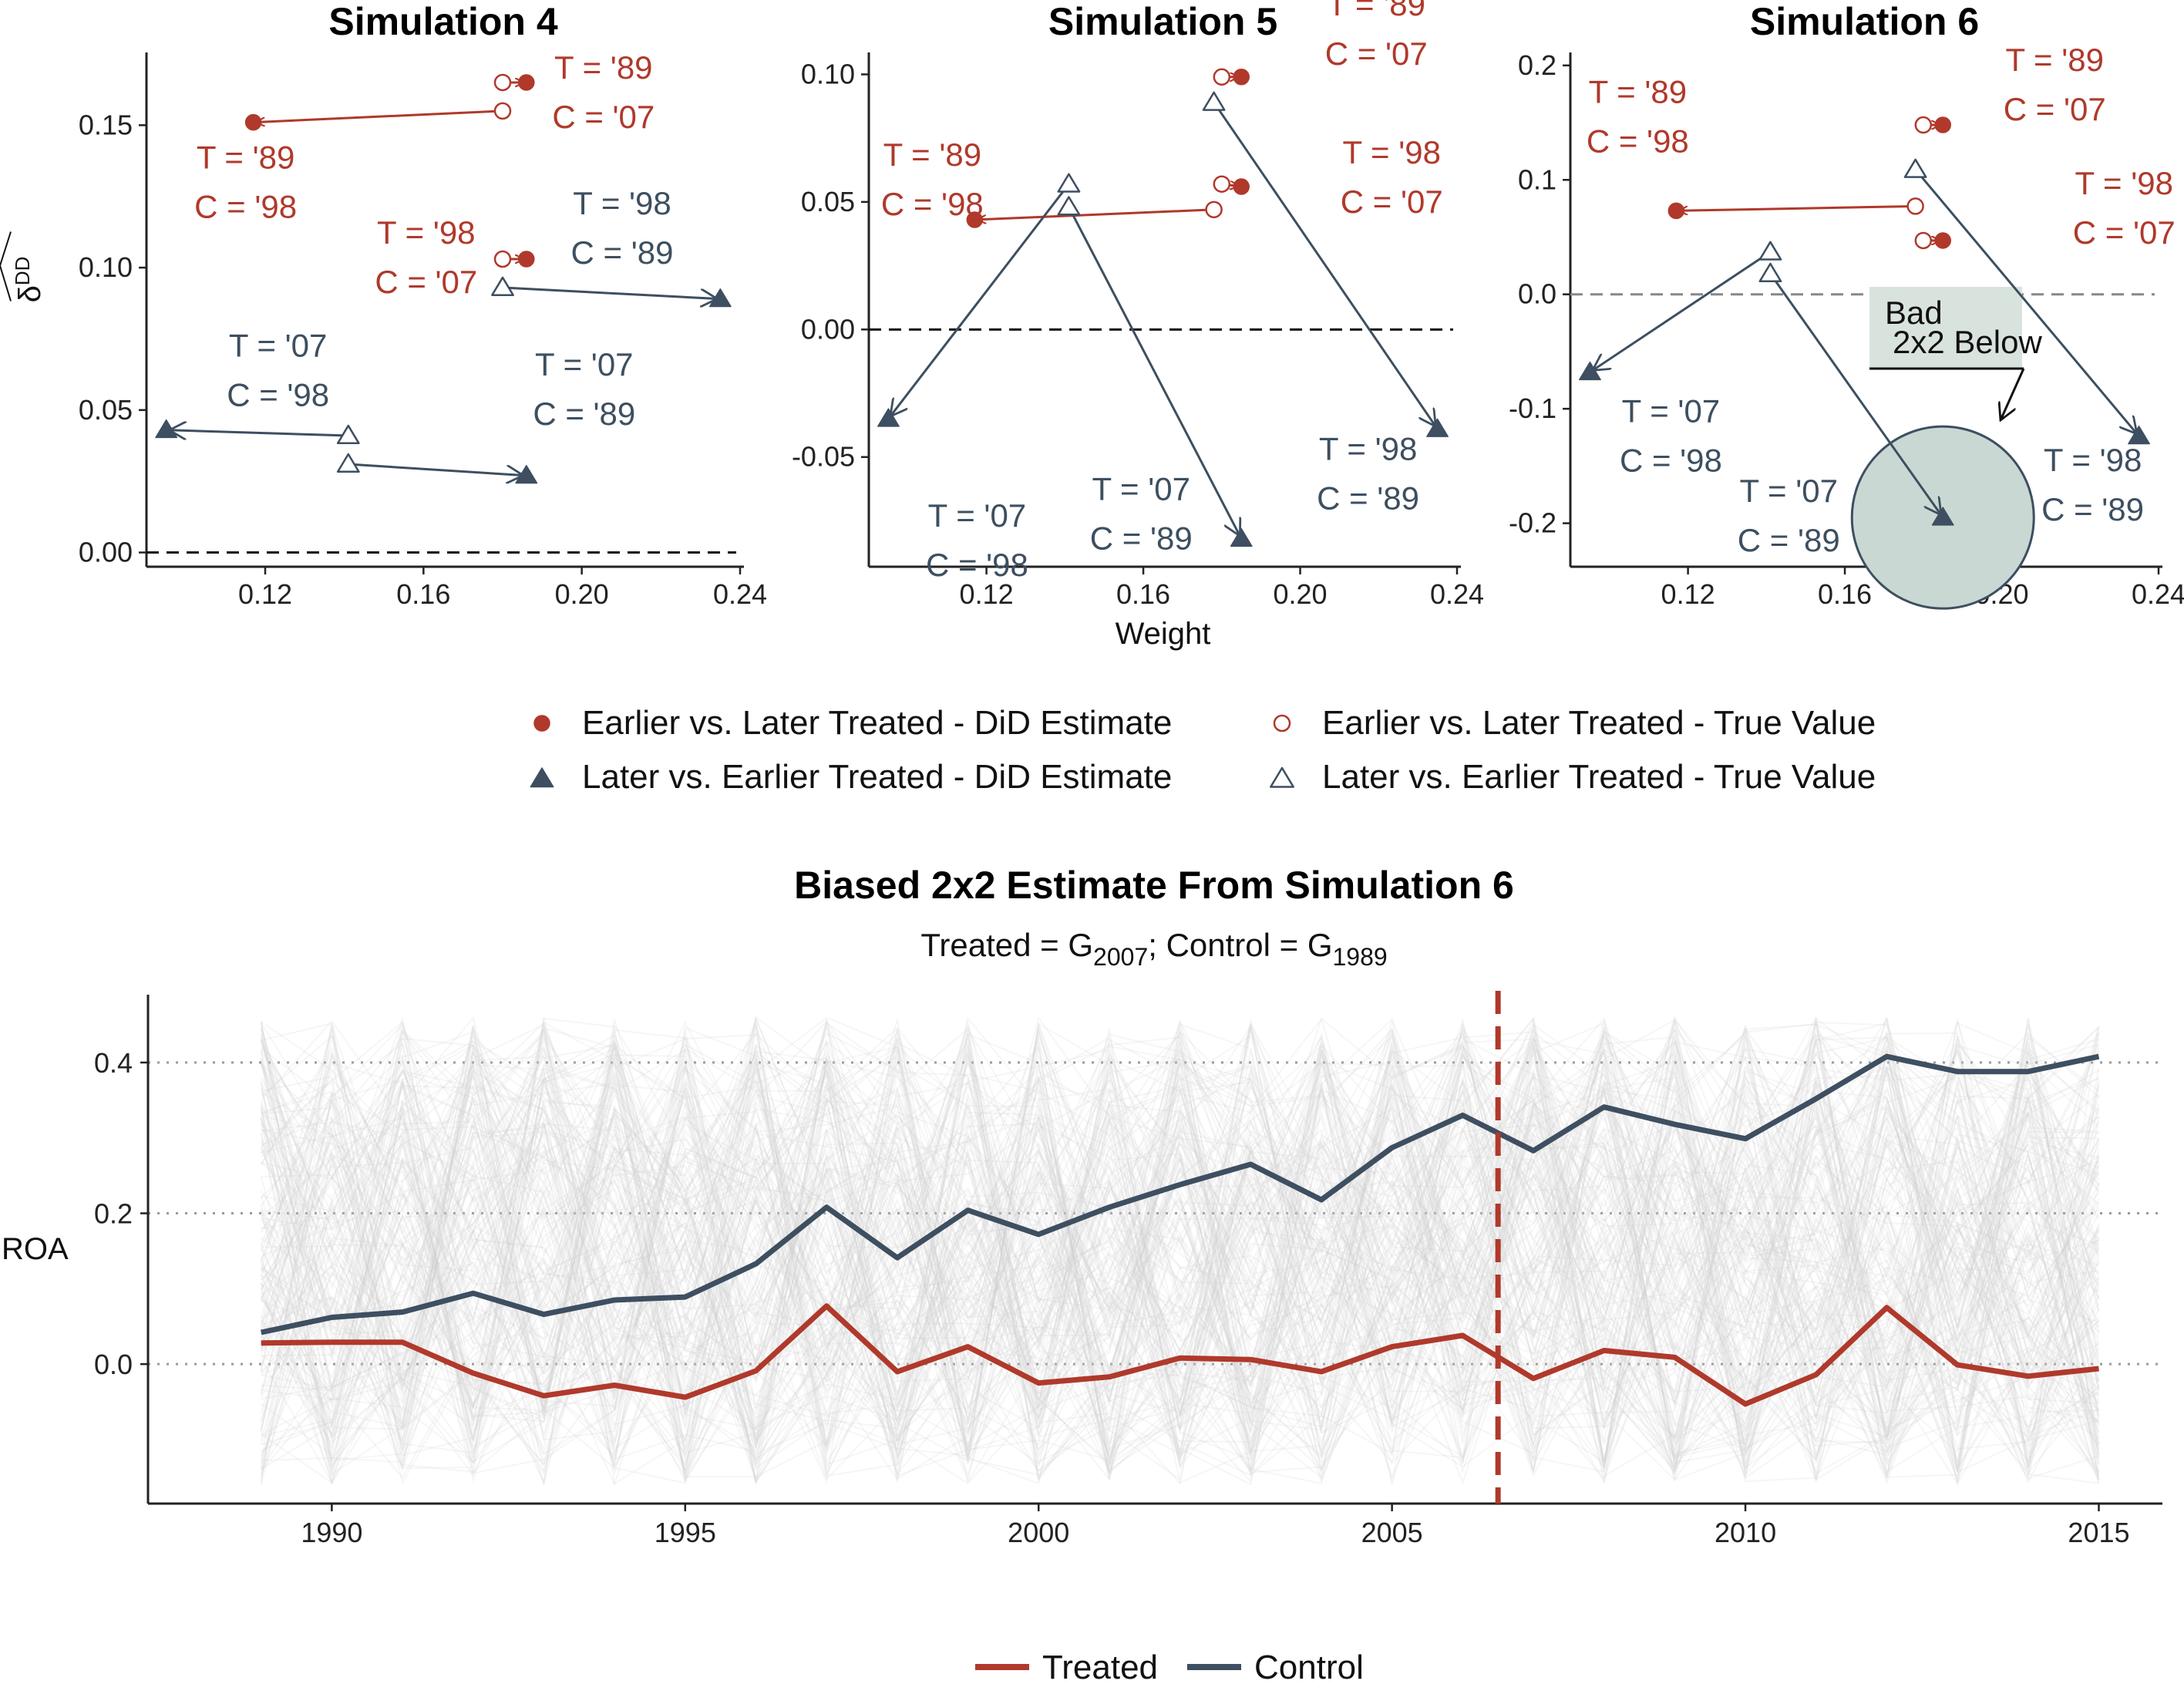 This screenshot has height=1684, width=2184. Describe the element at coordinates (1100, 1667) in the screenshot. I see `legend-label: Treated` at that location.